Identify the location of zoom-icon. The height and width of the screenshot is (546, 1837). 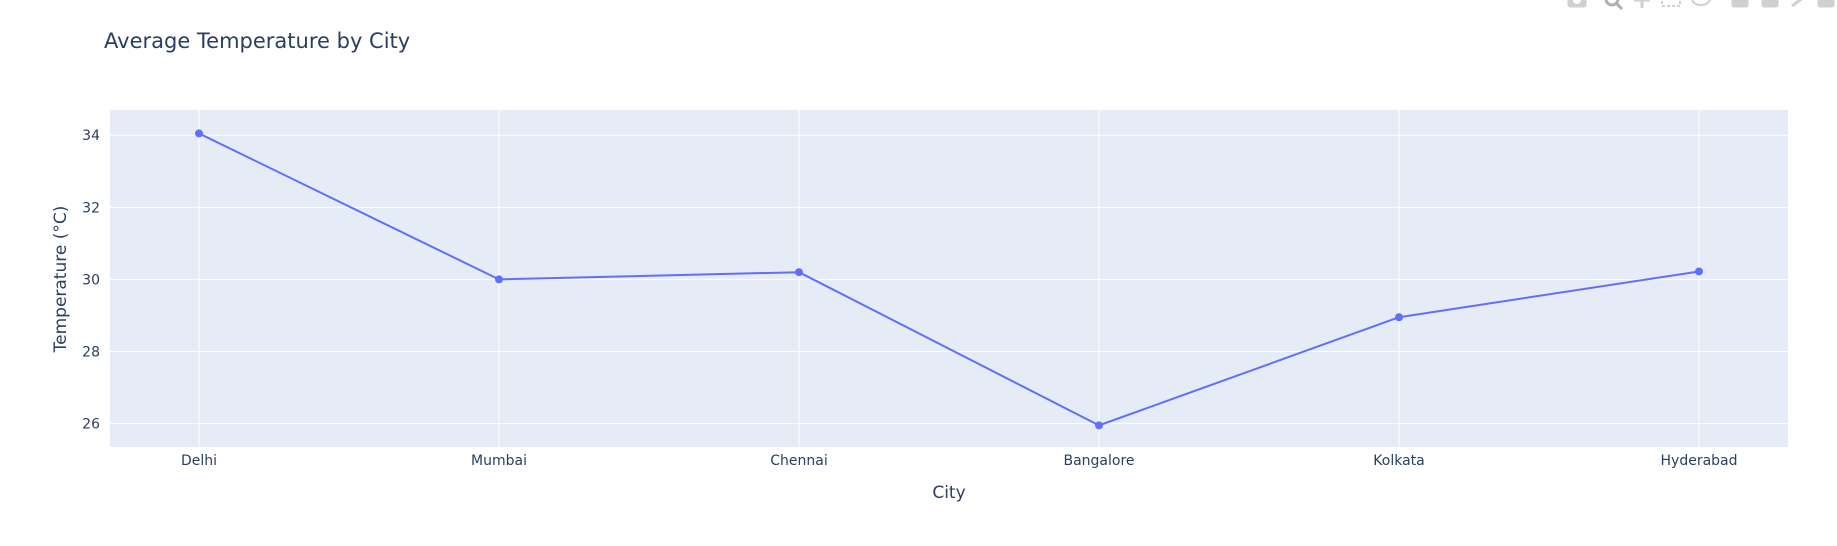
(1614, 5).